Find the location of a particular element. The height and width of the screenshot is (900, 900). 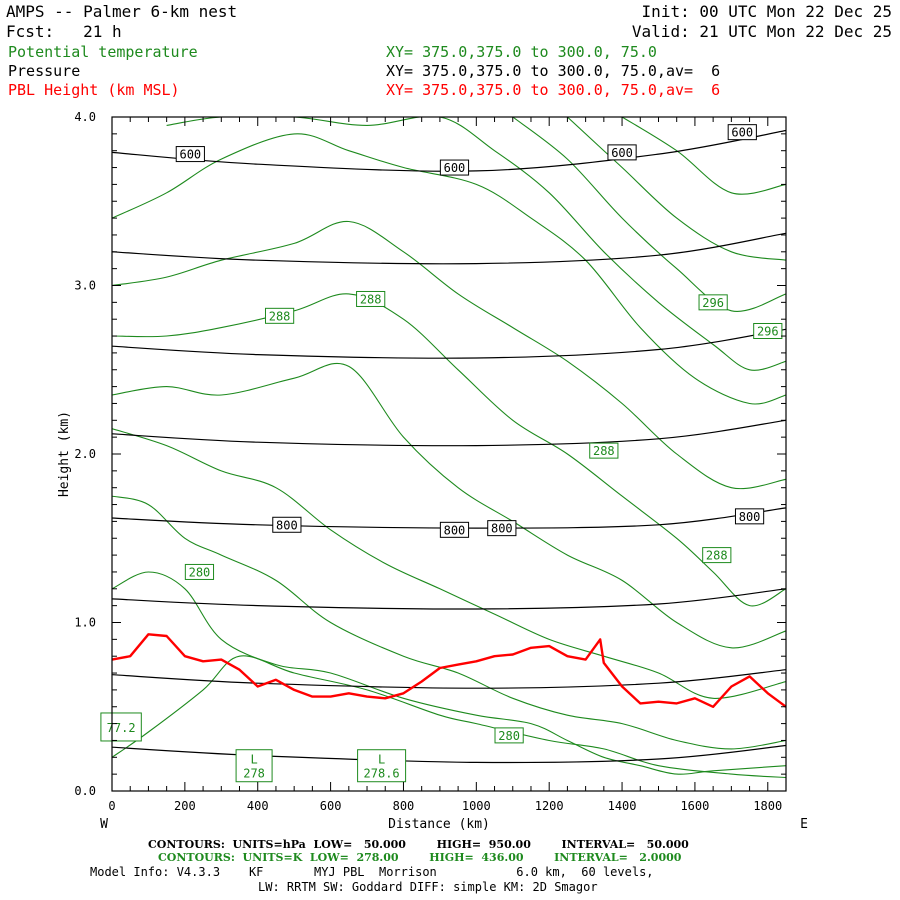

pressure-label-5: 800 is located at coordinates (455, 530).